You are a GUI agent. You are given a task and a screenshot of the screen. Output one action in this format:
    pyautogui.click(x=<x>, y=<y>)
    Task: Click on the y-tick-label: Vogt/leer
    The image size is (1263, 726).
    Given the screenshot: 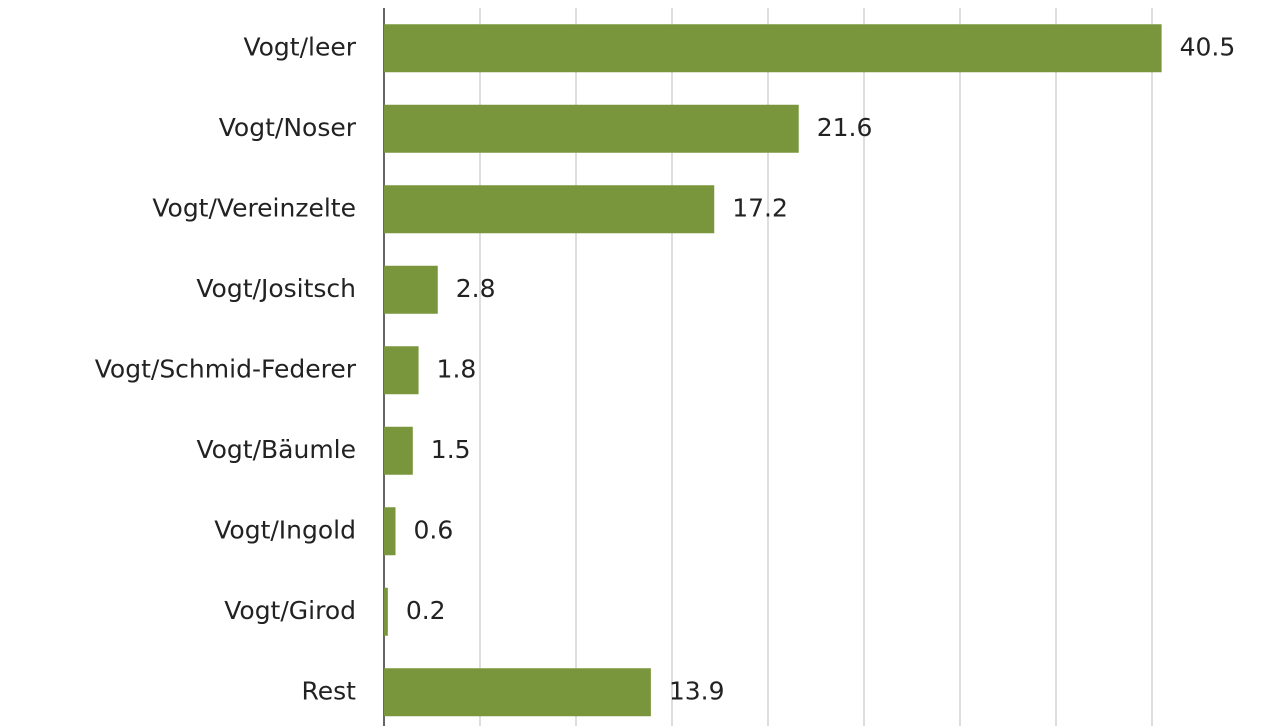 What is the action you would take?
    pyautogui.click(x=299, y=46)
    